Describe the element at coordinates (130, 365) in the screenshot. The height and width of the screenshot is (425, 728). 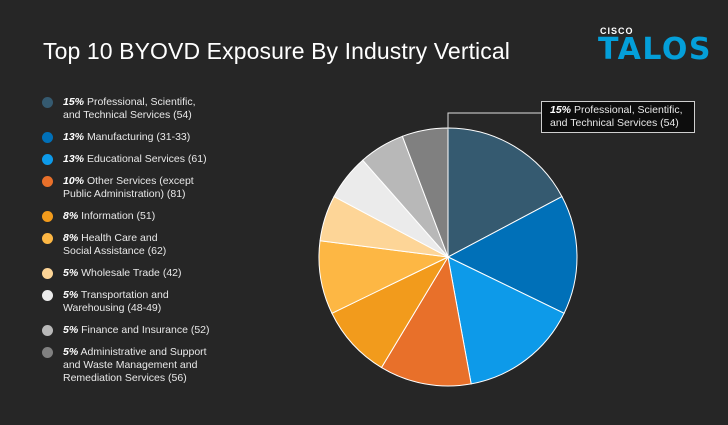
I see `legend-label-line2: and Waste Management and` at that location.